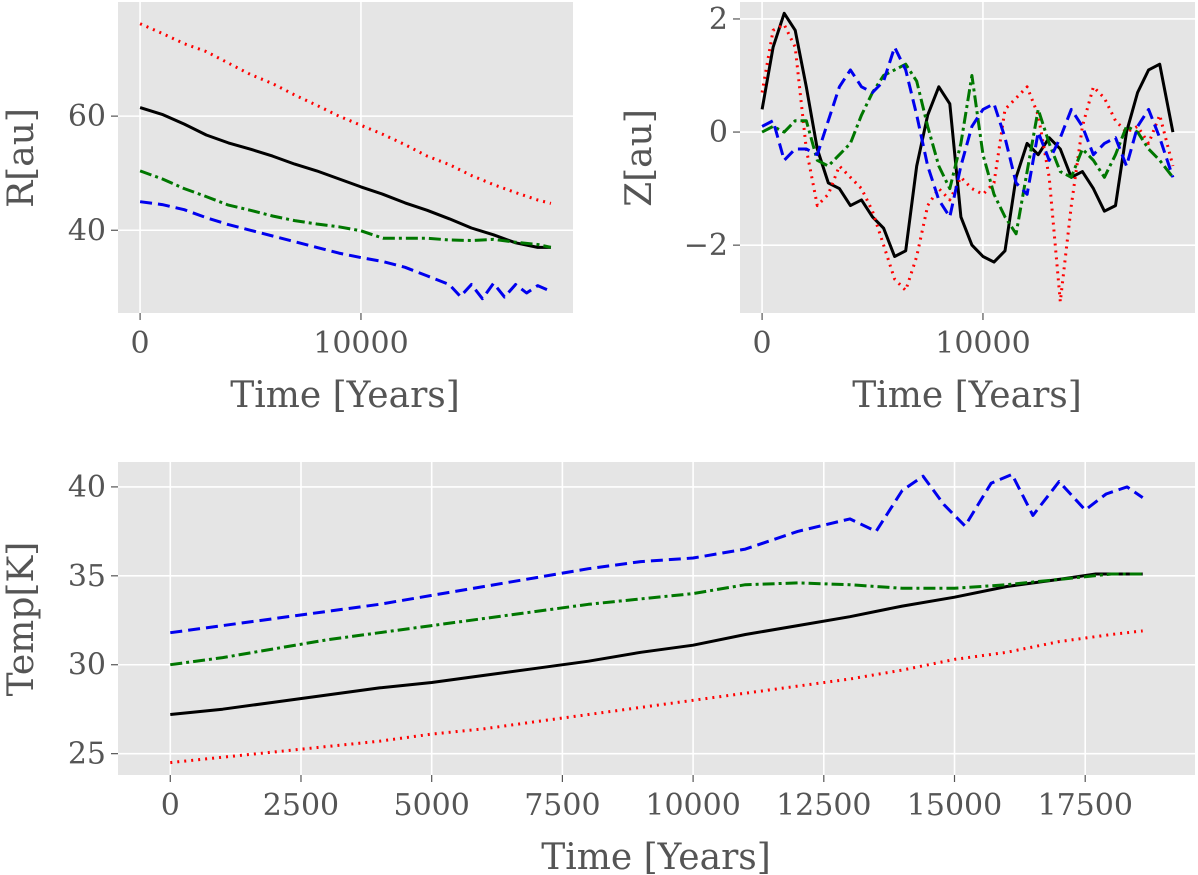 This screenshot has height=875, width=1198. I want to click on z-series-blue, so click(968, 132).